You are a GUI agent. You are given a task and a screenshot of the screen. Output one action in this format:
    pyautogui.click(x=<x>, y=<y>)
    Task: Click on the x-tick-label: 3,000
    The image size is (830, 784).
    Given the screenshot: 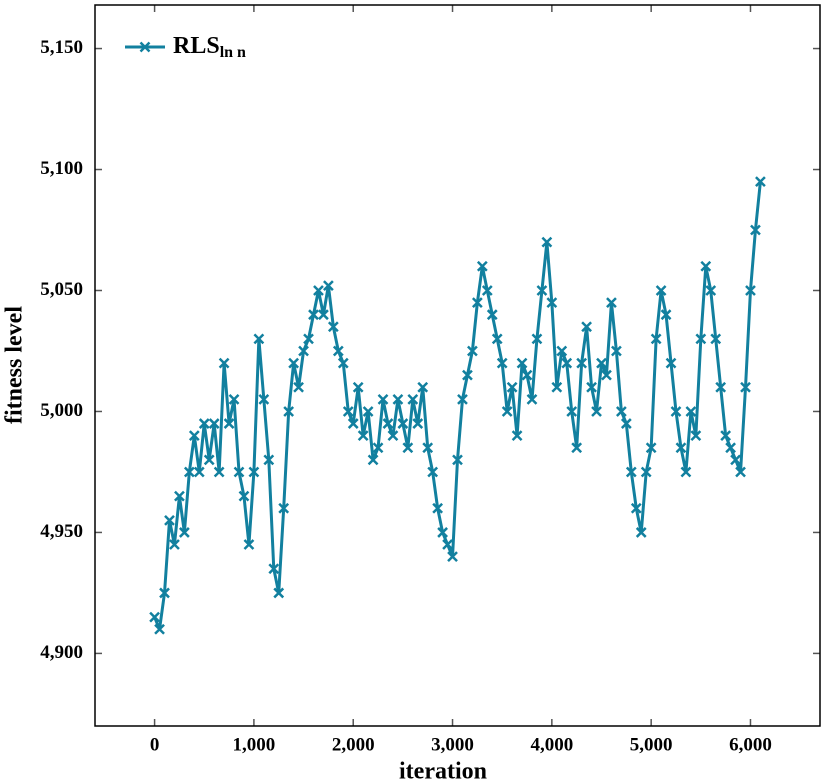 What is the action you would take?
    pyautogui.click(x=452, y=744)
    